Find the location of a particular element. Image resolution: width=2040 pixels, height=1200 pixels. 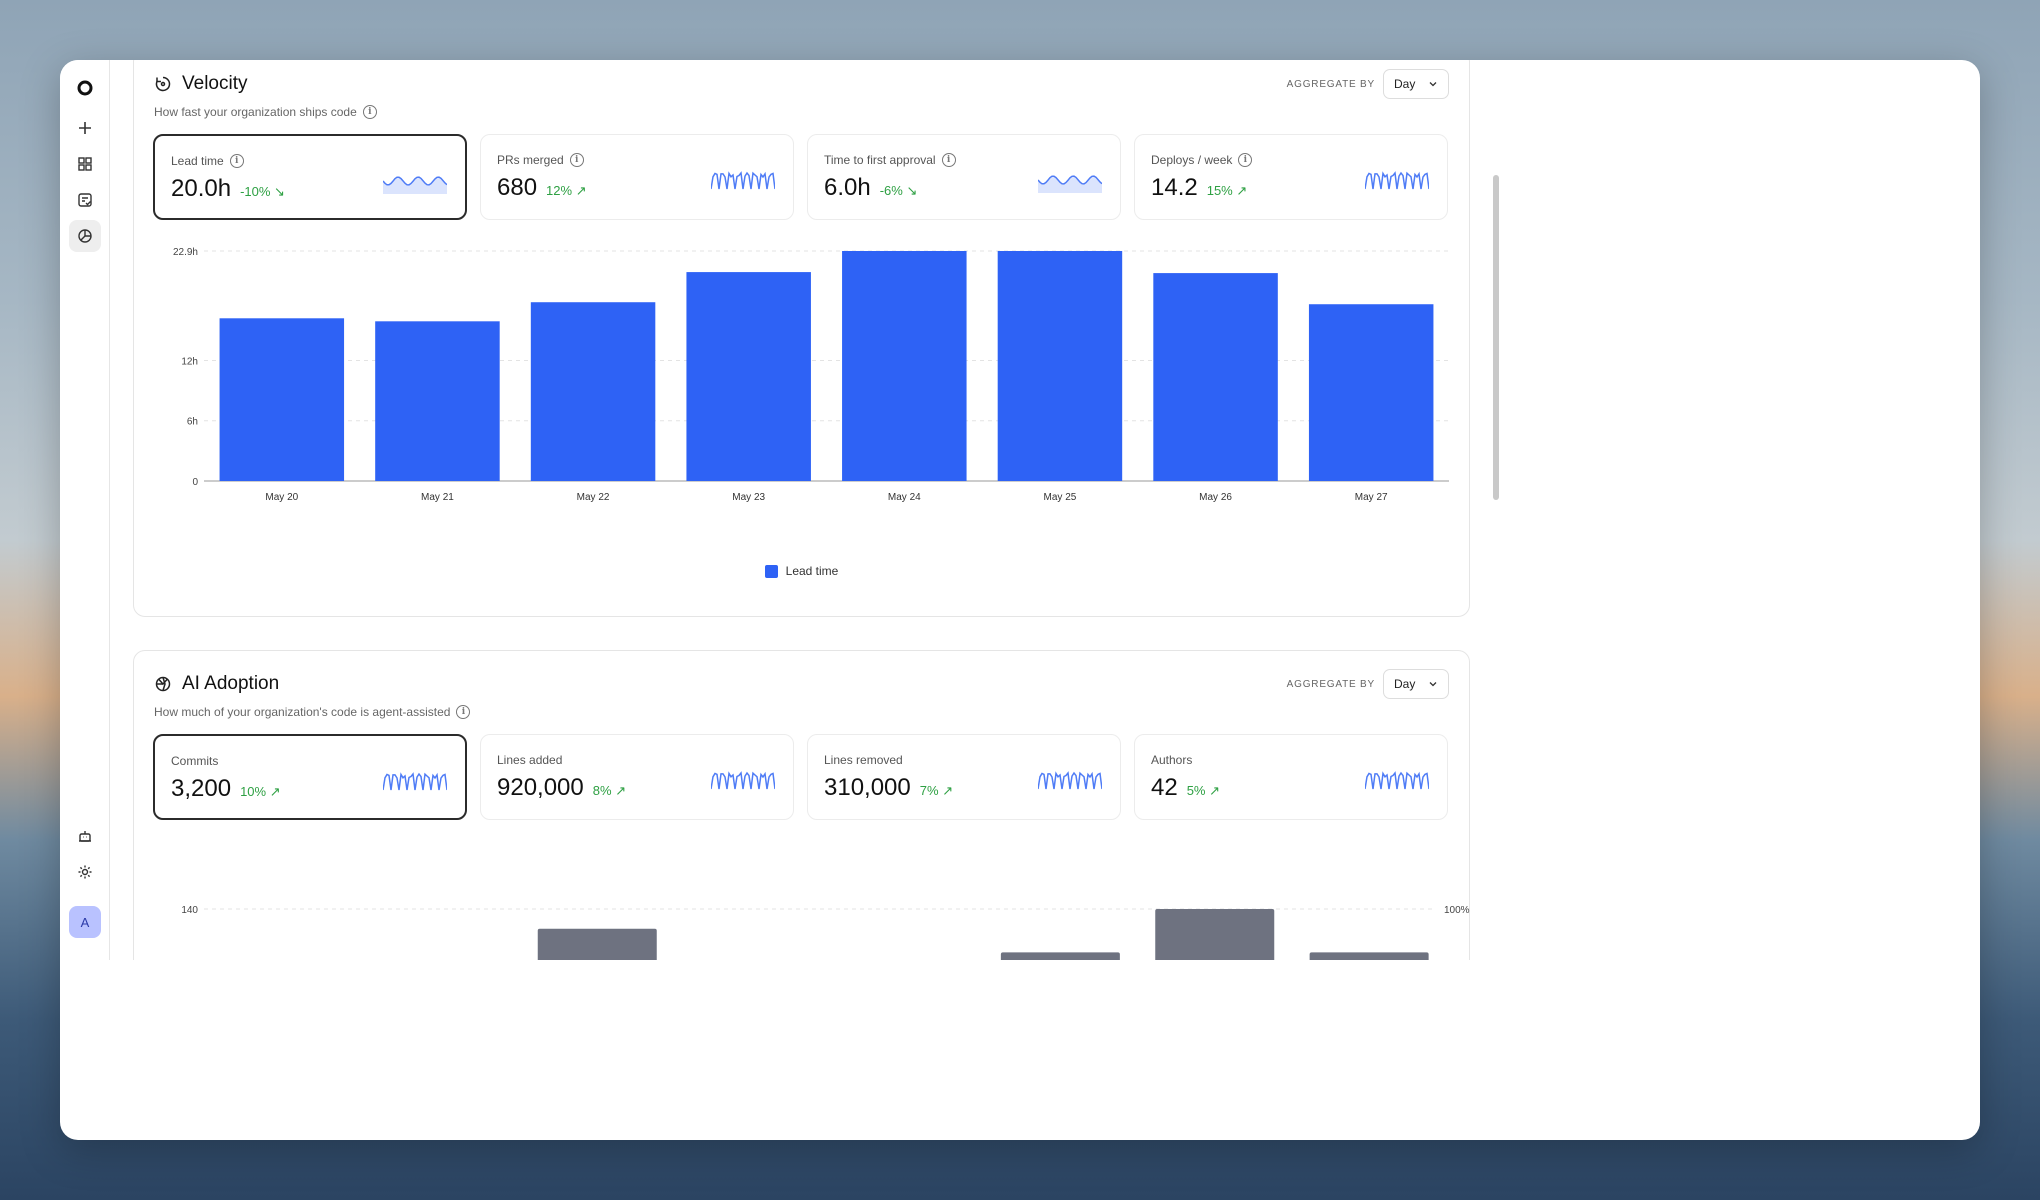

y-right-tick-label: 100% is located at coordinates (1457, 910).